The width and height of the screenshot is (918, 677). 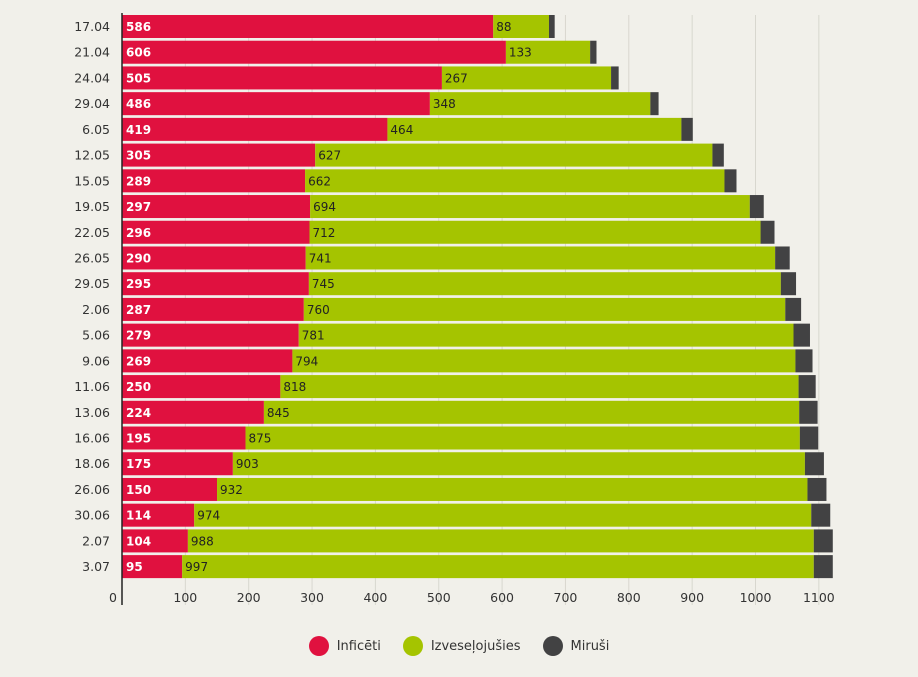 I want to click on data-label-recovered: 745, so click(x=323, y=284).